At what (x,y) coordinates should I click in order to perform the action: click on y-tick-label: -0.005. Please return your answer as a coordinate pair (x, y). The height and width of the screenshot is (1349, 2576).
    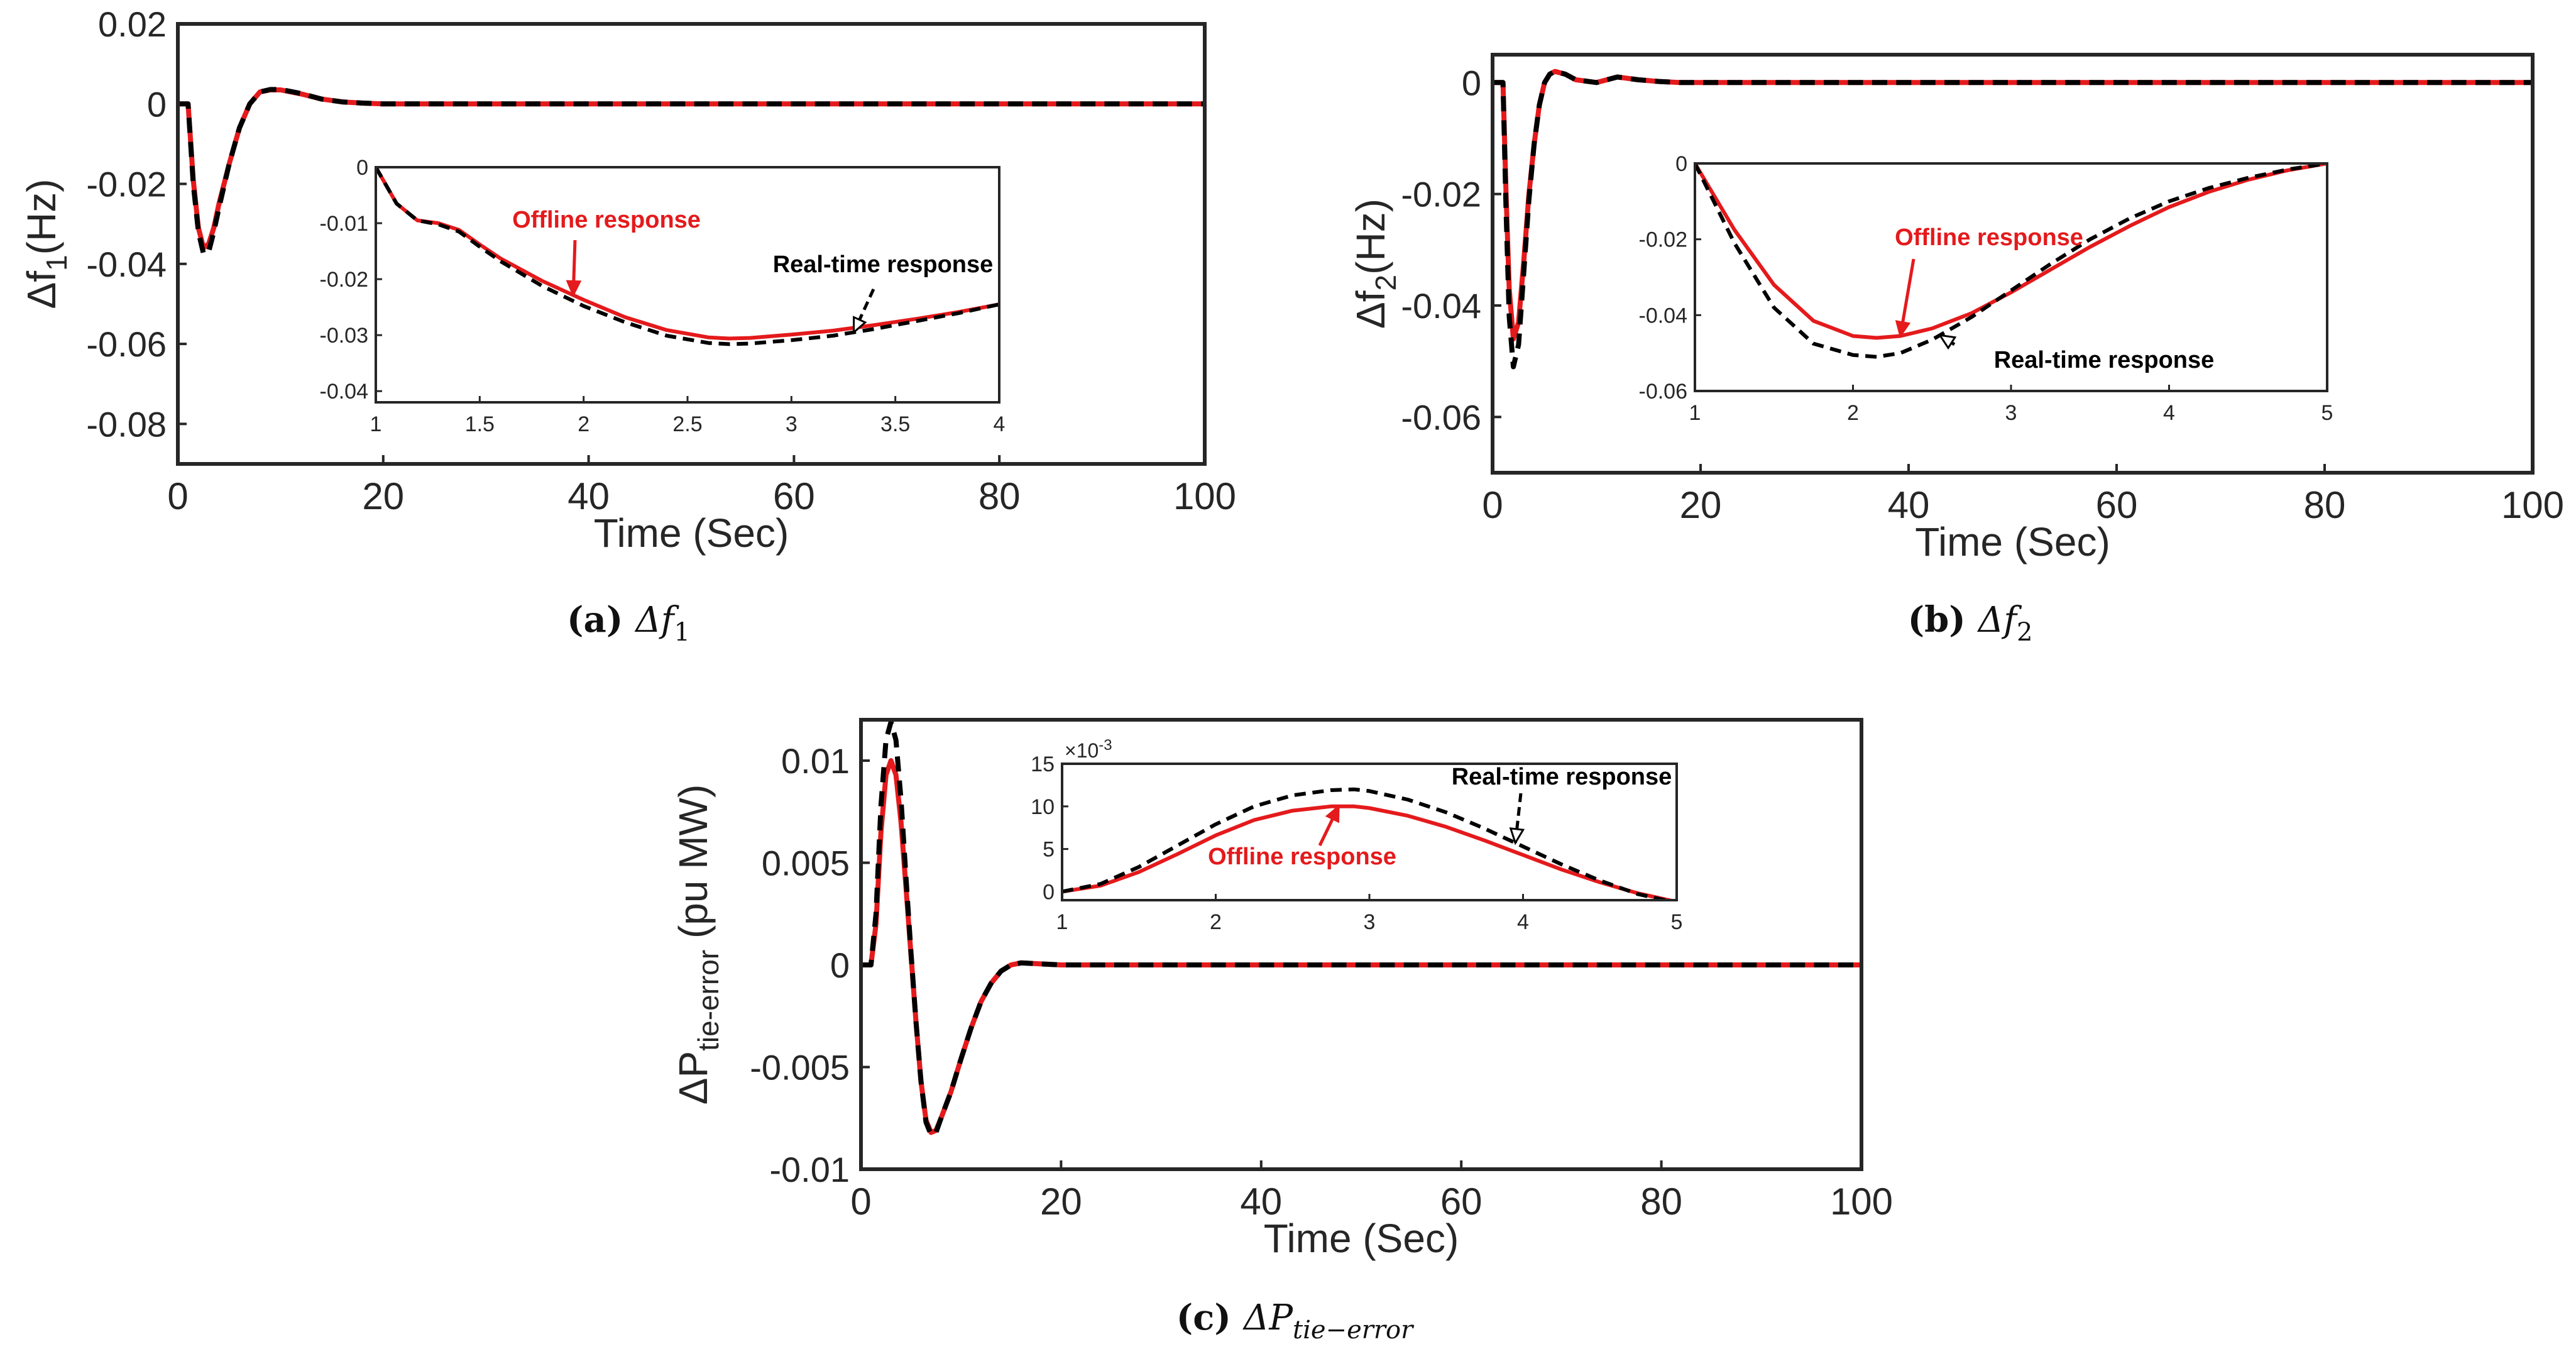
    Looking at the image, I should click on (800, 1067).